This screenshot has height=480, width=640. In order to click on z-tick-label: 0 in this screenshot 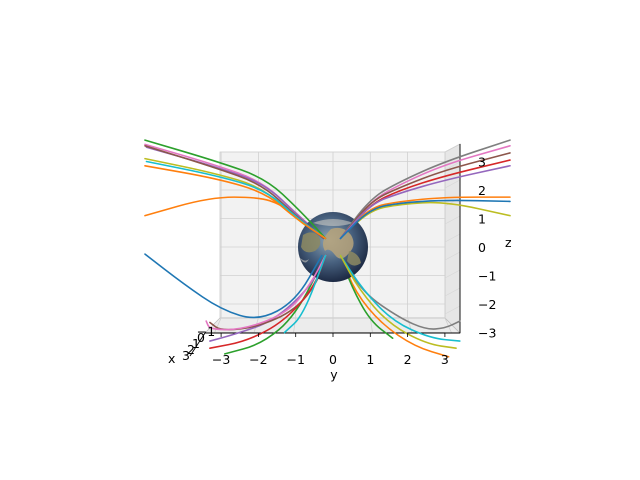, I will do `click(482, 247)`.